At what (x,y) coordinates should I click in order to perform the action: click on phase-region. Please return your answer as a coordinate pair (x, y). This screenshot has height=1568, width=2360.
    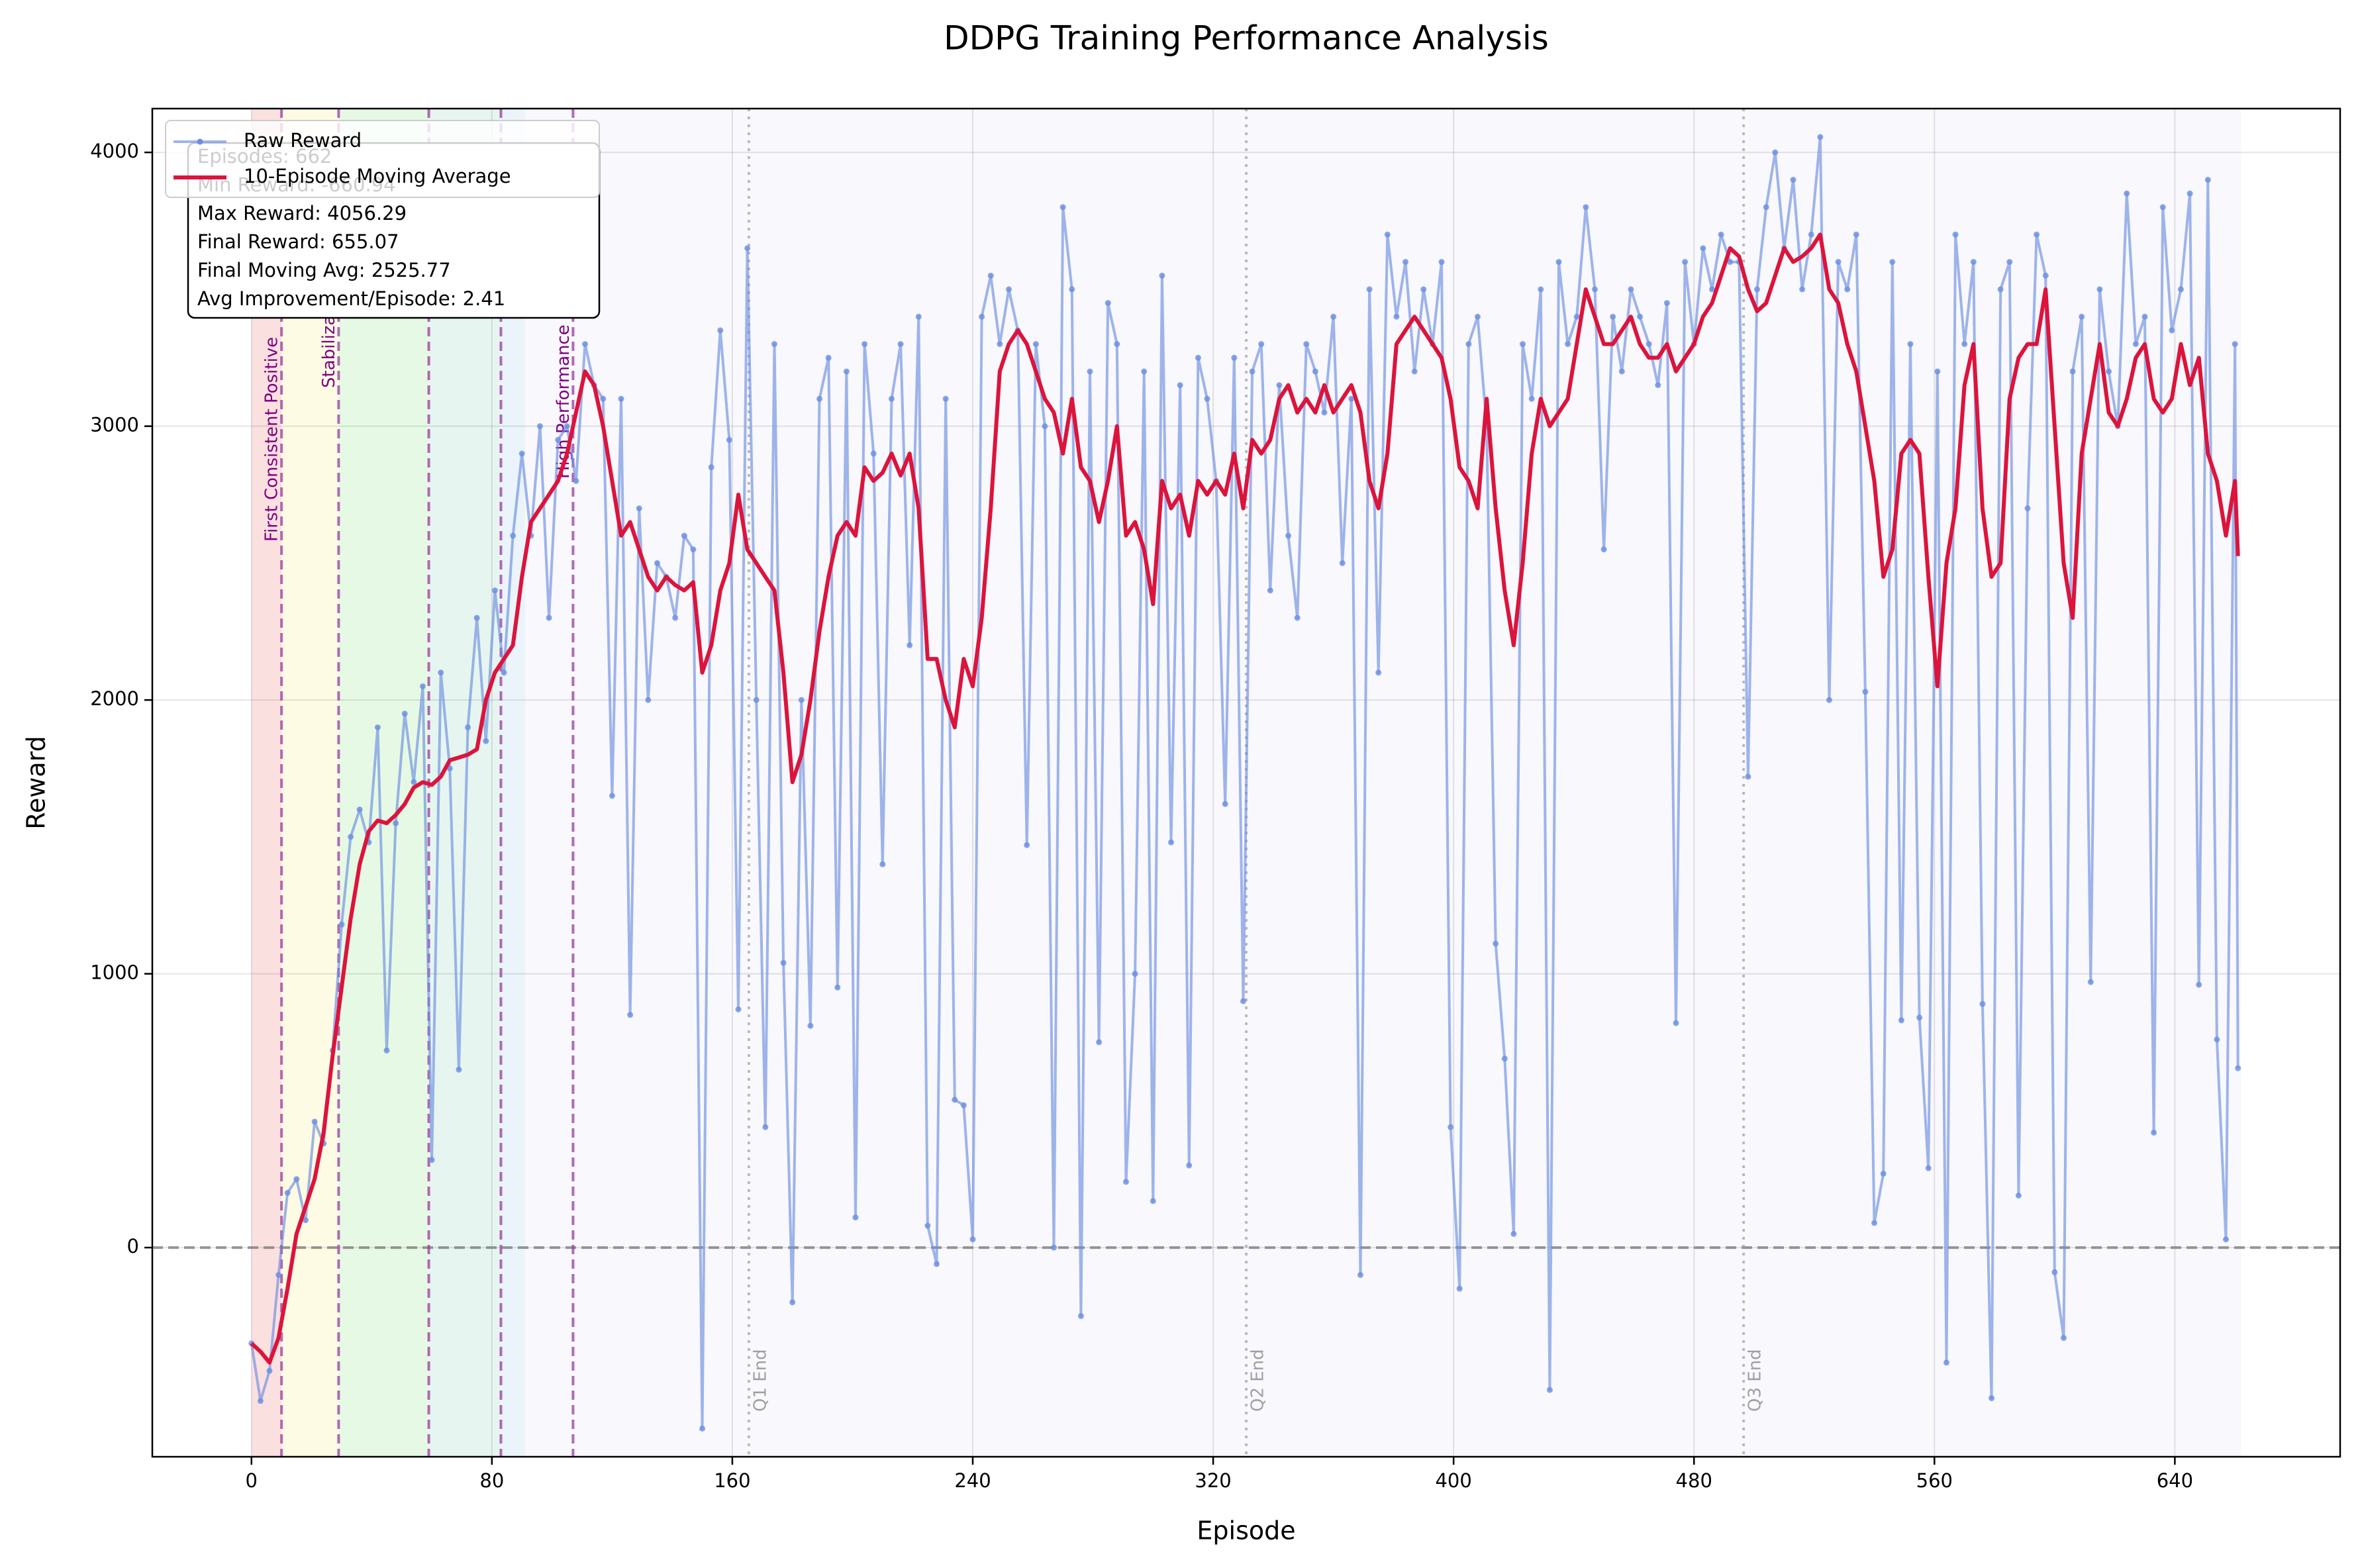
    Looking at the image, I should click on (464, 783).